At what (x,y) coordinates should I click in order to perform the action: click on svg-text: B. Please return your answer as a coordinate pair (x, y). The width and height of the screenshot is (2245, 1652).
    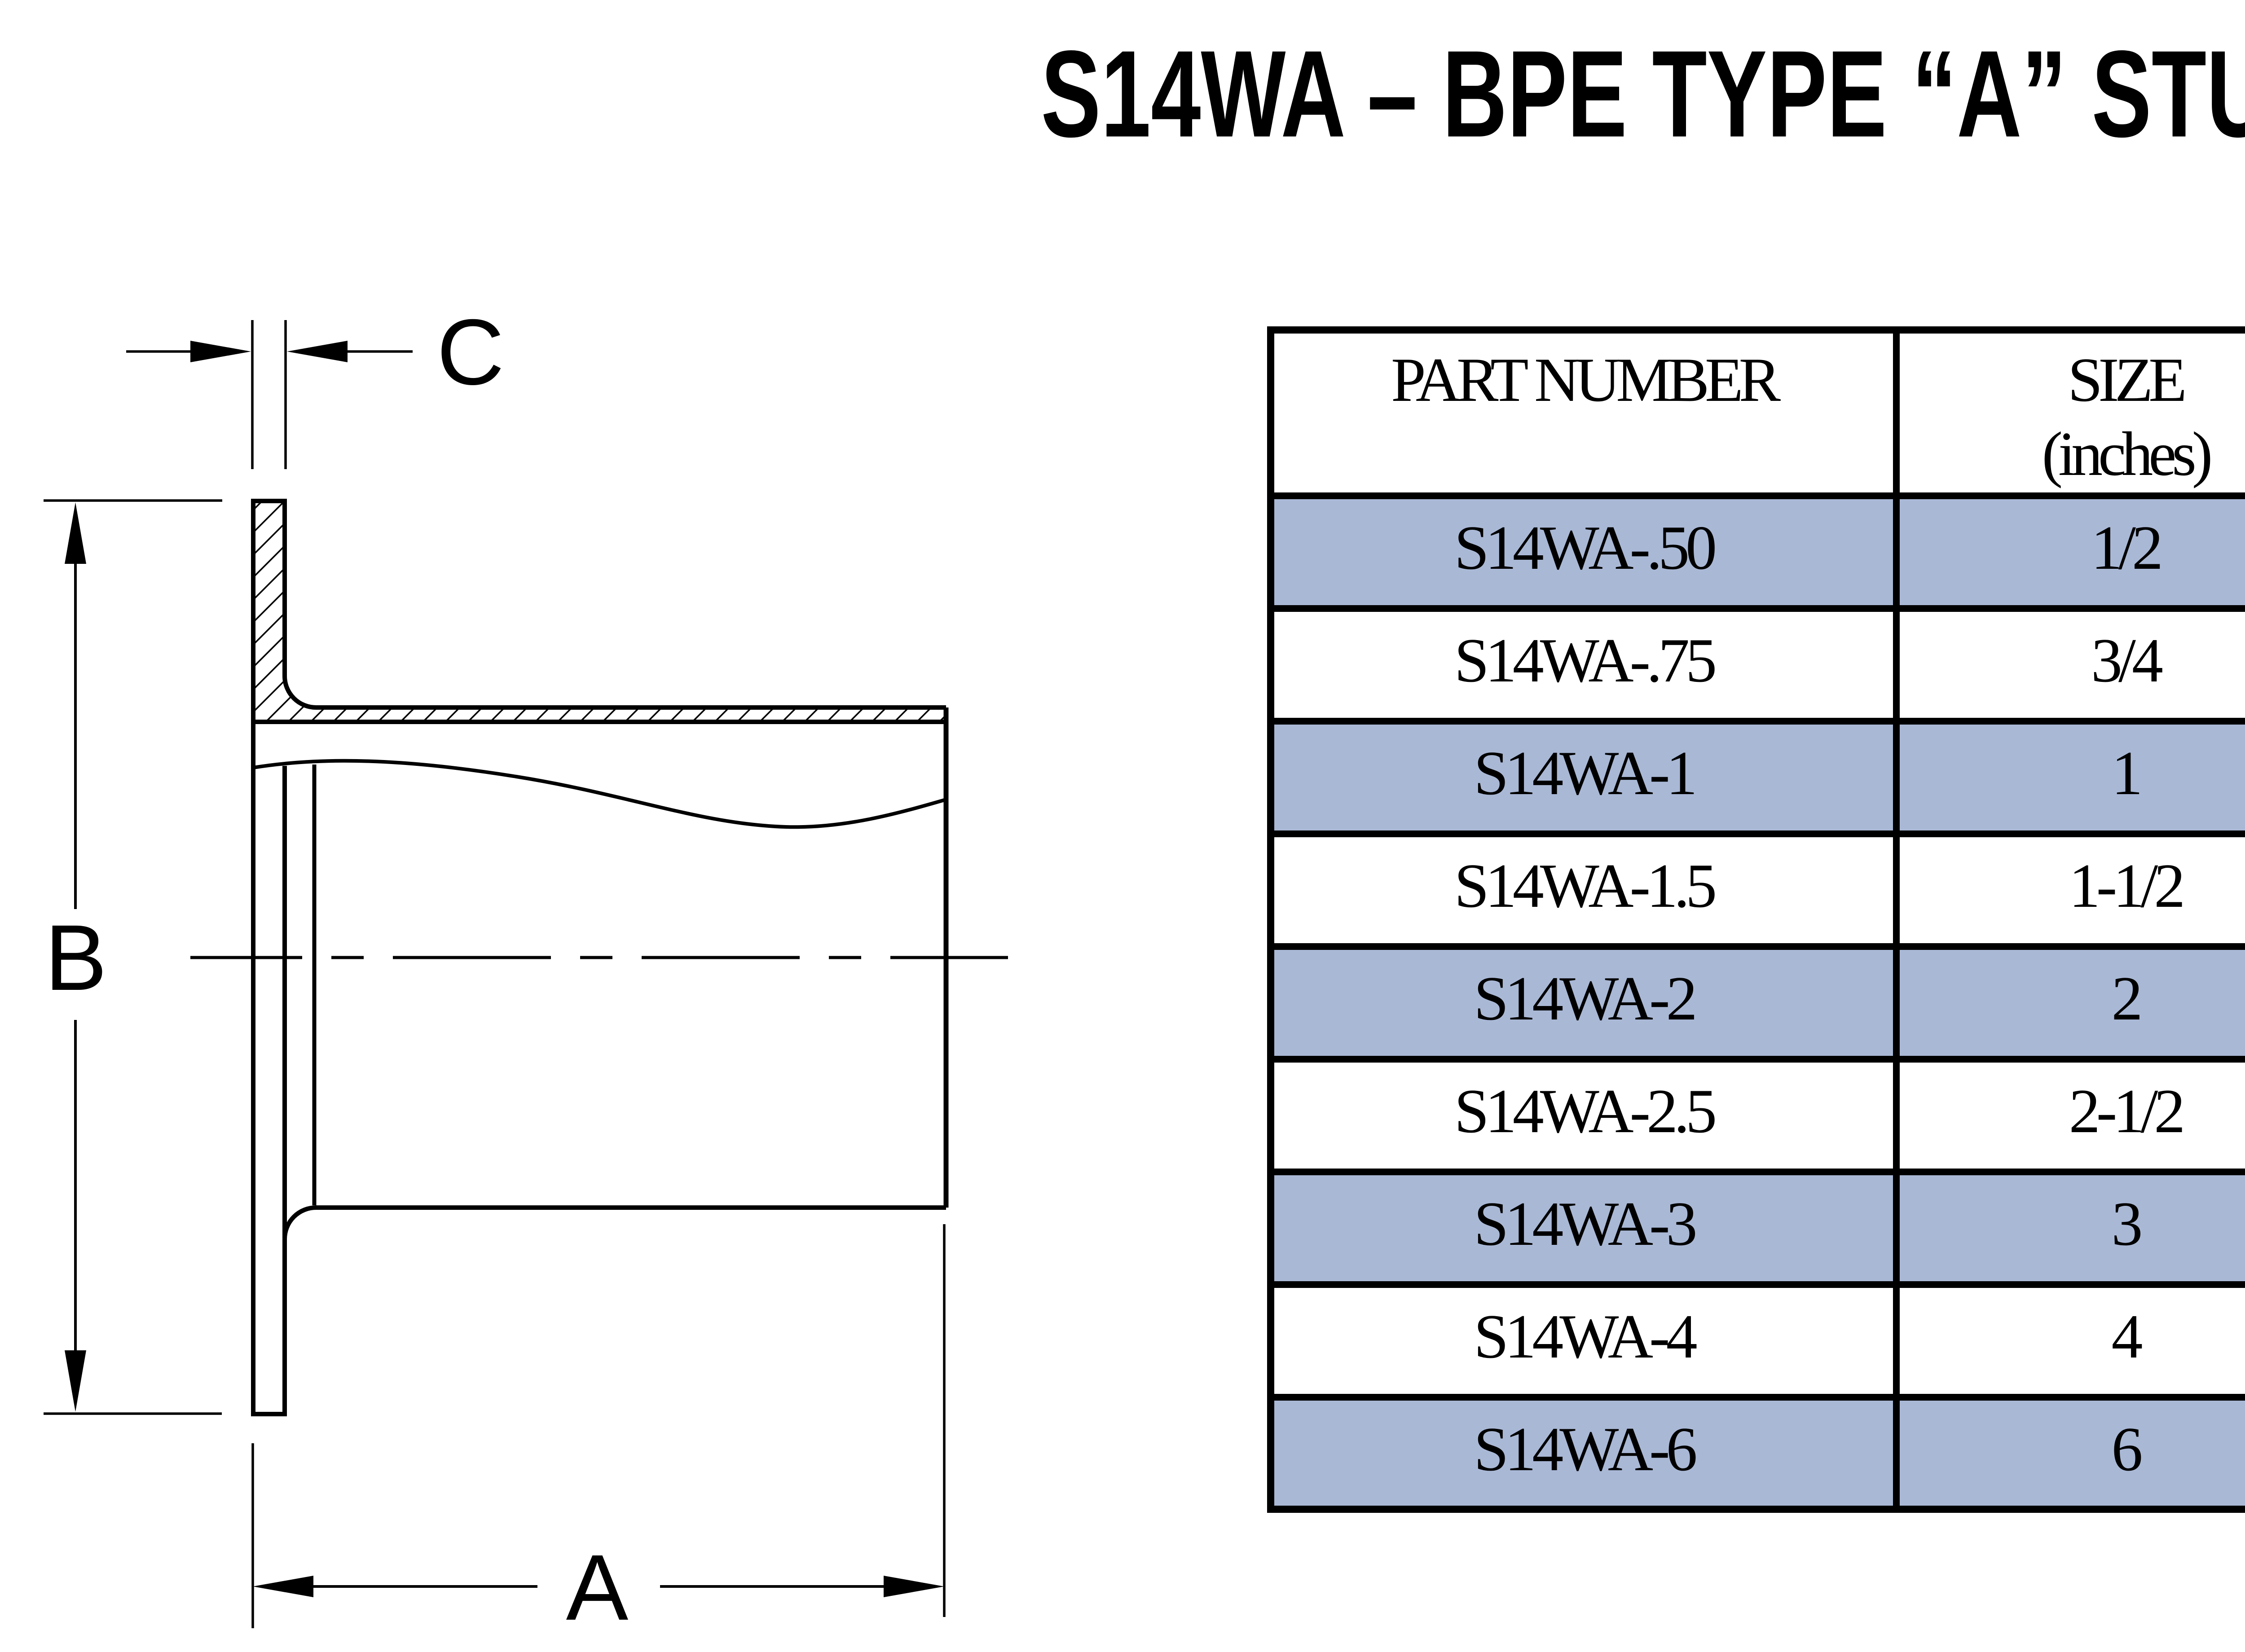
    Looking at the image, I should click on (76, 958).